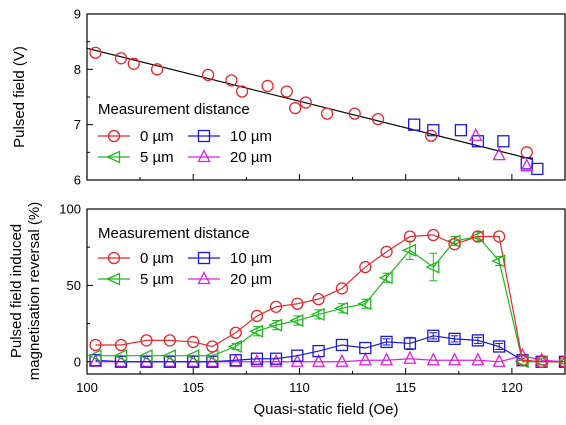  Describe the element at coordinates (185, 147) in the screenshot. I see `top-legend: 0 µm 10 µm 5 µm 20 µm` at that location.